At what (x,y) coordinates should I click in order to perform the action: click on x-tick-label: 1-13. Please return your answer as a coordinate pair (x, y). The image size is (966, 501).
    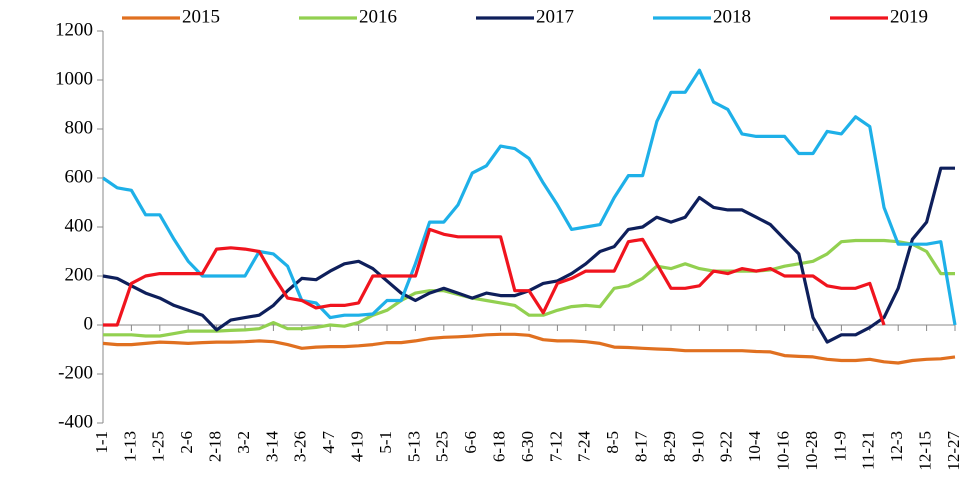
    Looking at the image, I should click on (129, 446).